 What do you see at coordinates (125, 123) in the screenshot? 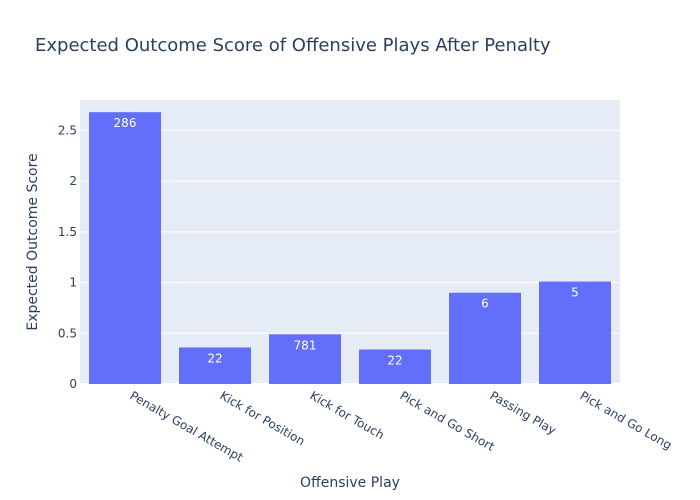
I see `bar-label: 286` at bounding box center [125, 123].